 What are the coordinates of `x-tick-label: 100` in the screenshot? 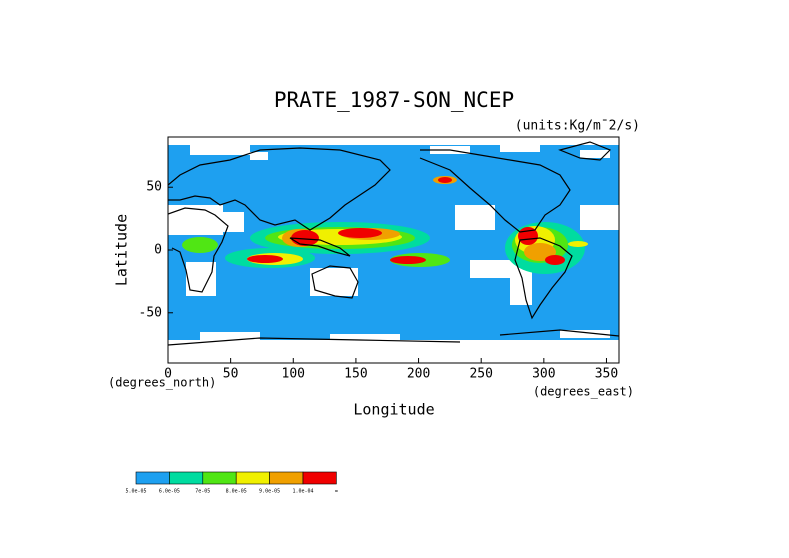 It's located at (293, 374).